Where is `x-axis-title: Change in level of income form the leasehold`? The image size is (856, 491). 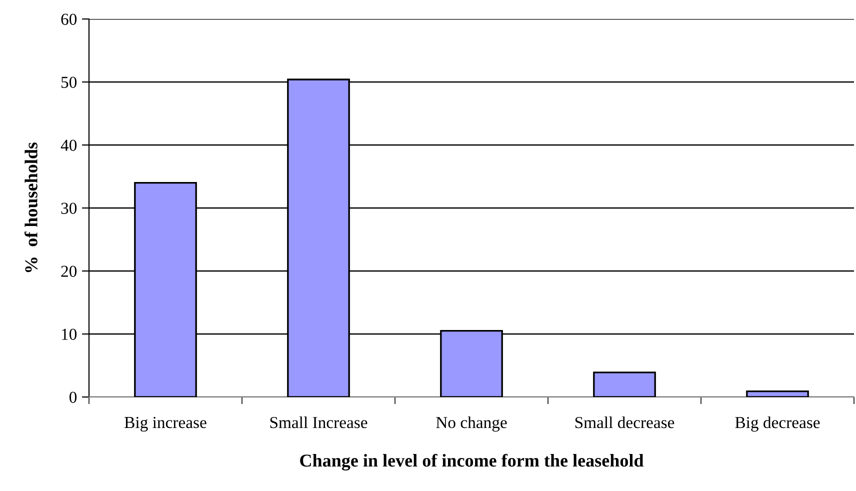 x-axis-title: Change in level of income form the leasehold is located at coordinates (472, 462).